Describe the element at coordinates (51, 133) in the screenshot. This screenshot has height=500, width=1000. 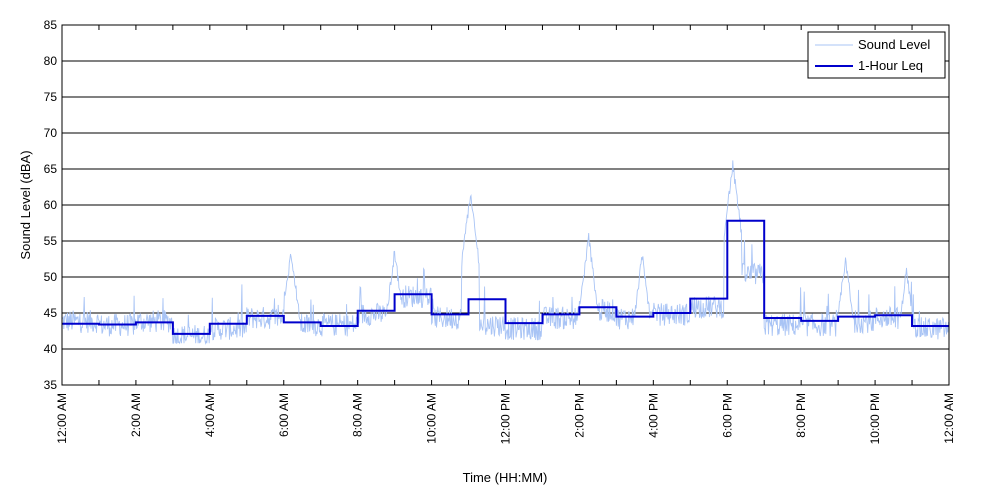
I see `y-tick-label: 70` at that location.